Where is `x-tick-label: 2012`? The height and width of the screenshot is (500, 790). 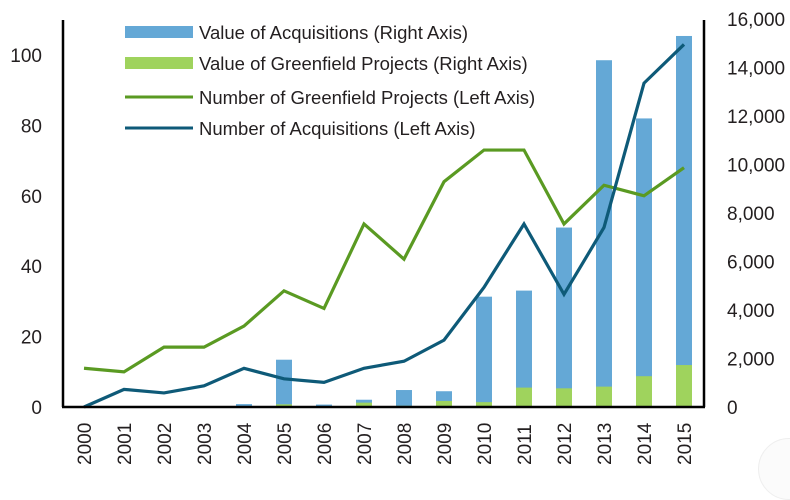
x-tick-label: 2012 is located at coordinates (565, 444).